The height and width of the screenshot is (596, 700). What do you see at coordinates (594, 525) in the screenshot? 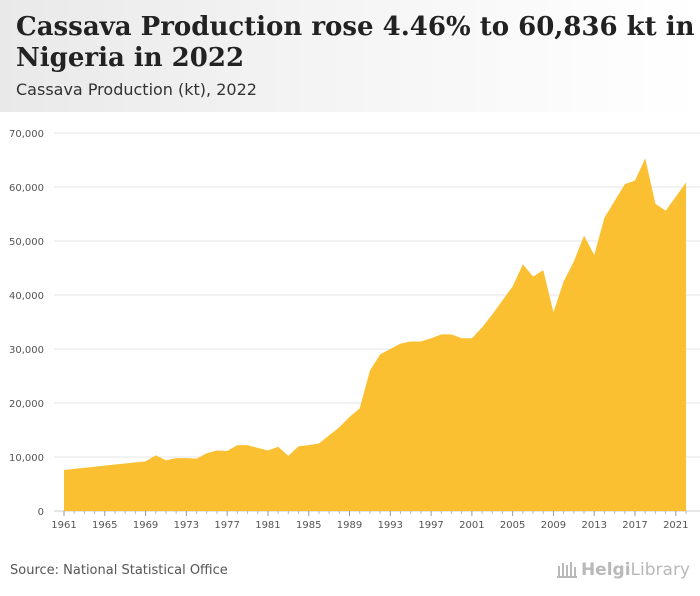
I see `x-tick-label: 2013` at bounding box center [594, 525].